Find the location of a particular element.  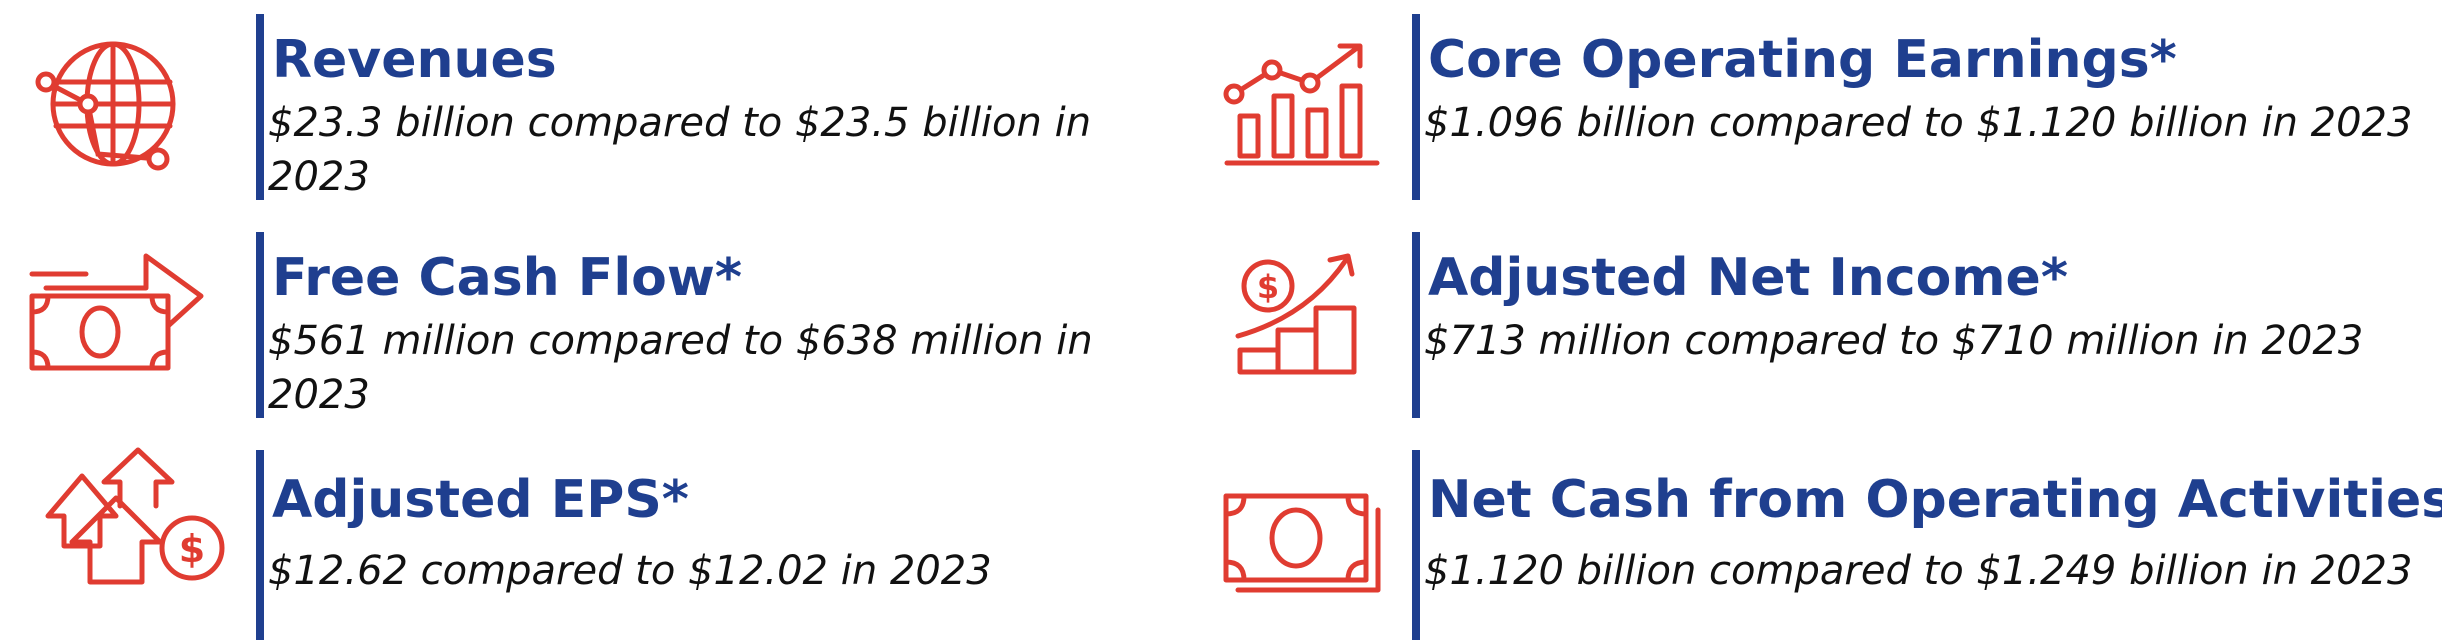

highlight-title: Adjusted EPS* is located at coordinates (480, 500).